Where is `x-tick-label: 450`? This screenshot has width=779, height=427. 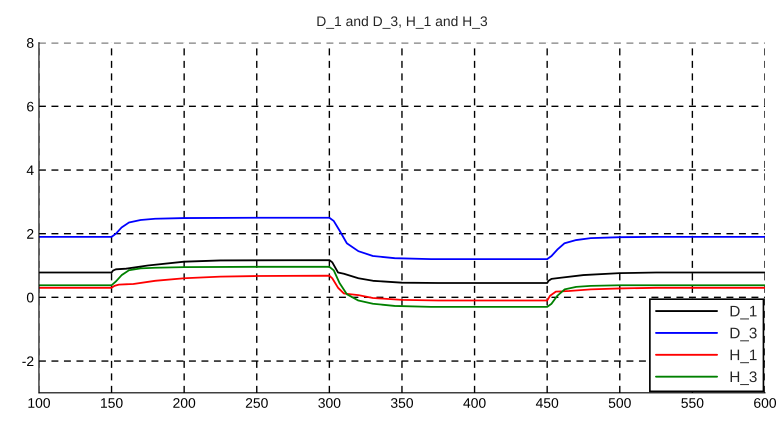 x-tick-label: 450 is located at coordinates (547, 403).